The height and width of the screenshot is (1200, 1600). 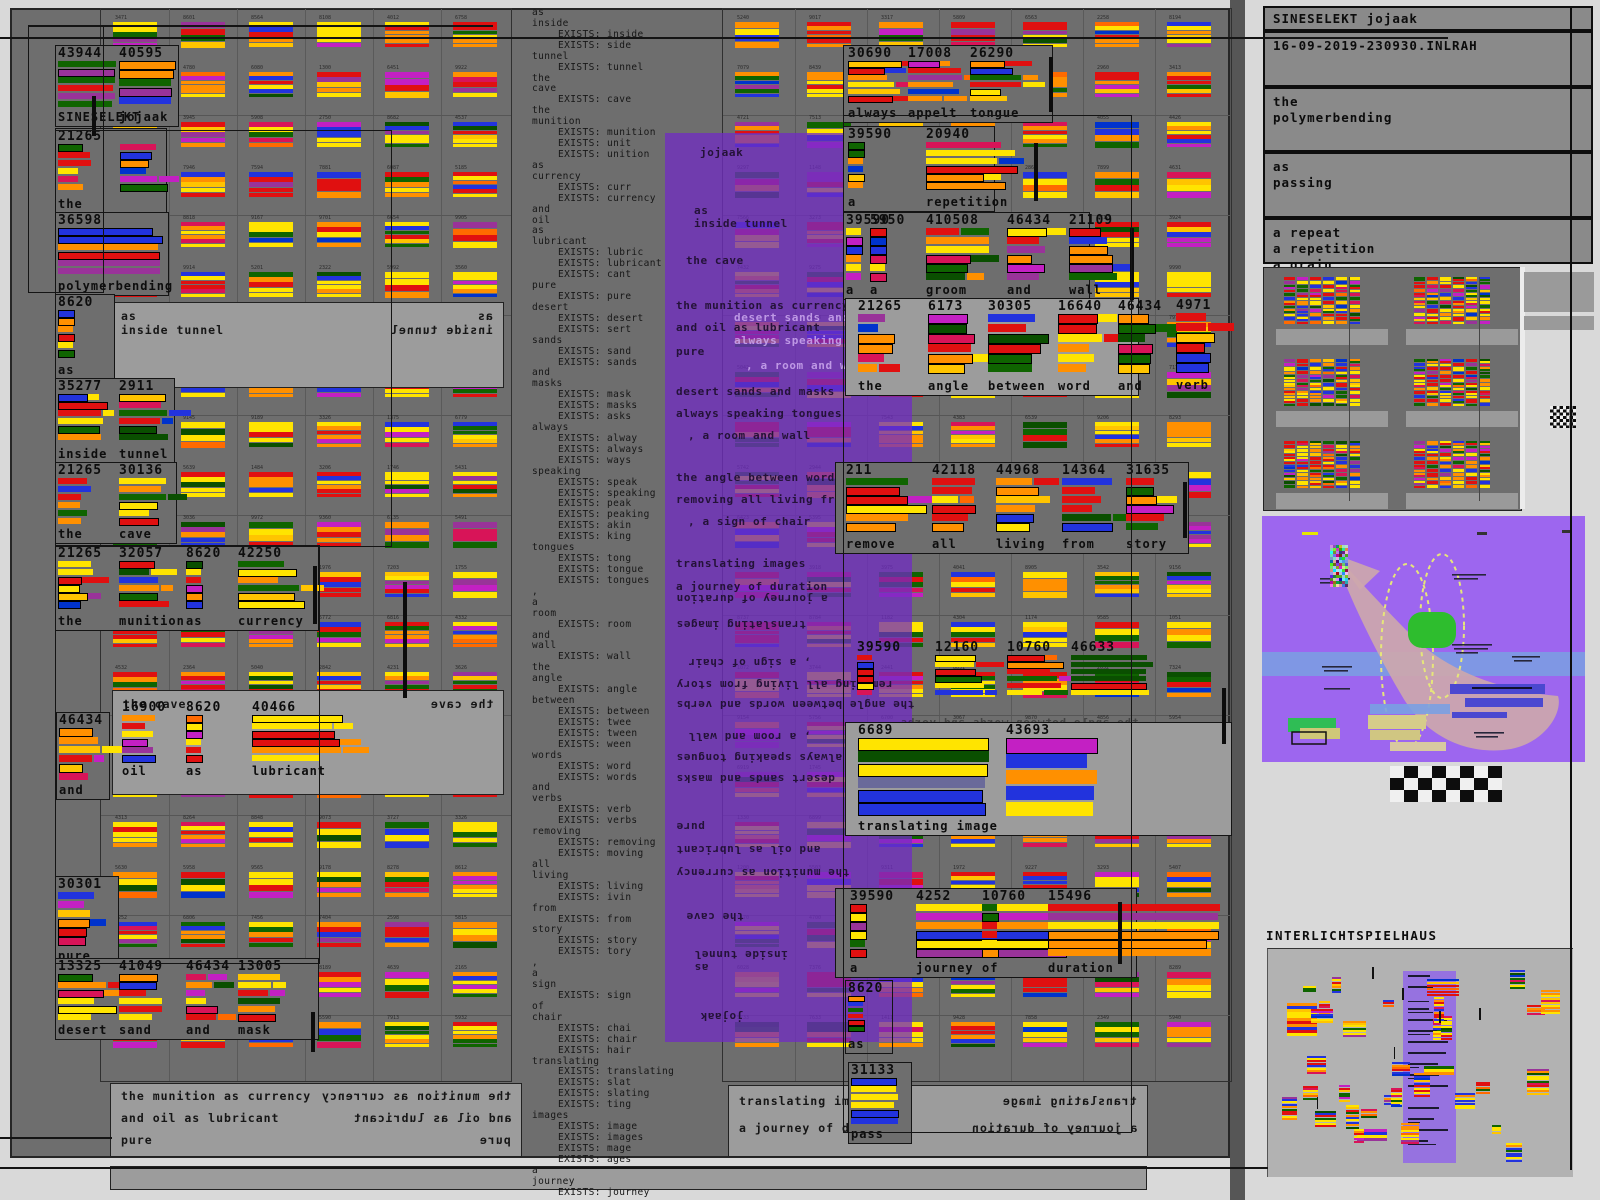 What do you see at coordinates (475, 482) in the screenshot?
I see `tile: 5431` at bounding box center [475, 482].